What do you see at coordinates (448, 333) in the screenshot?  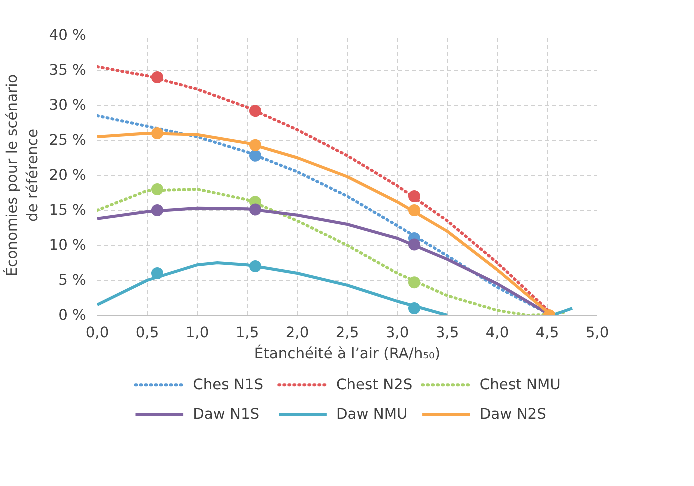 I see `x-tick-label: 3,5` at bounding box center [448, 333].